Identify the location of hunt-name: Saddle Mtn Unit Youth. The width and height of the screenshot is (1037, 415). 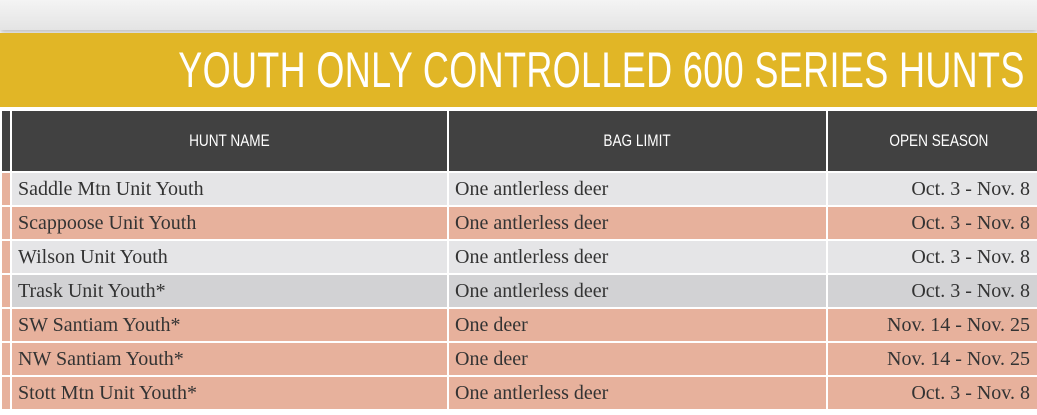
(229, 189).